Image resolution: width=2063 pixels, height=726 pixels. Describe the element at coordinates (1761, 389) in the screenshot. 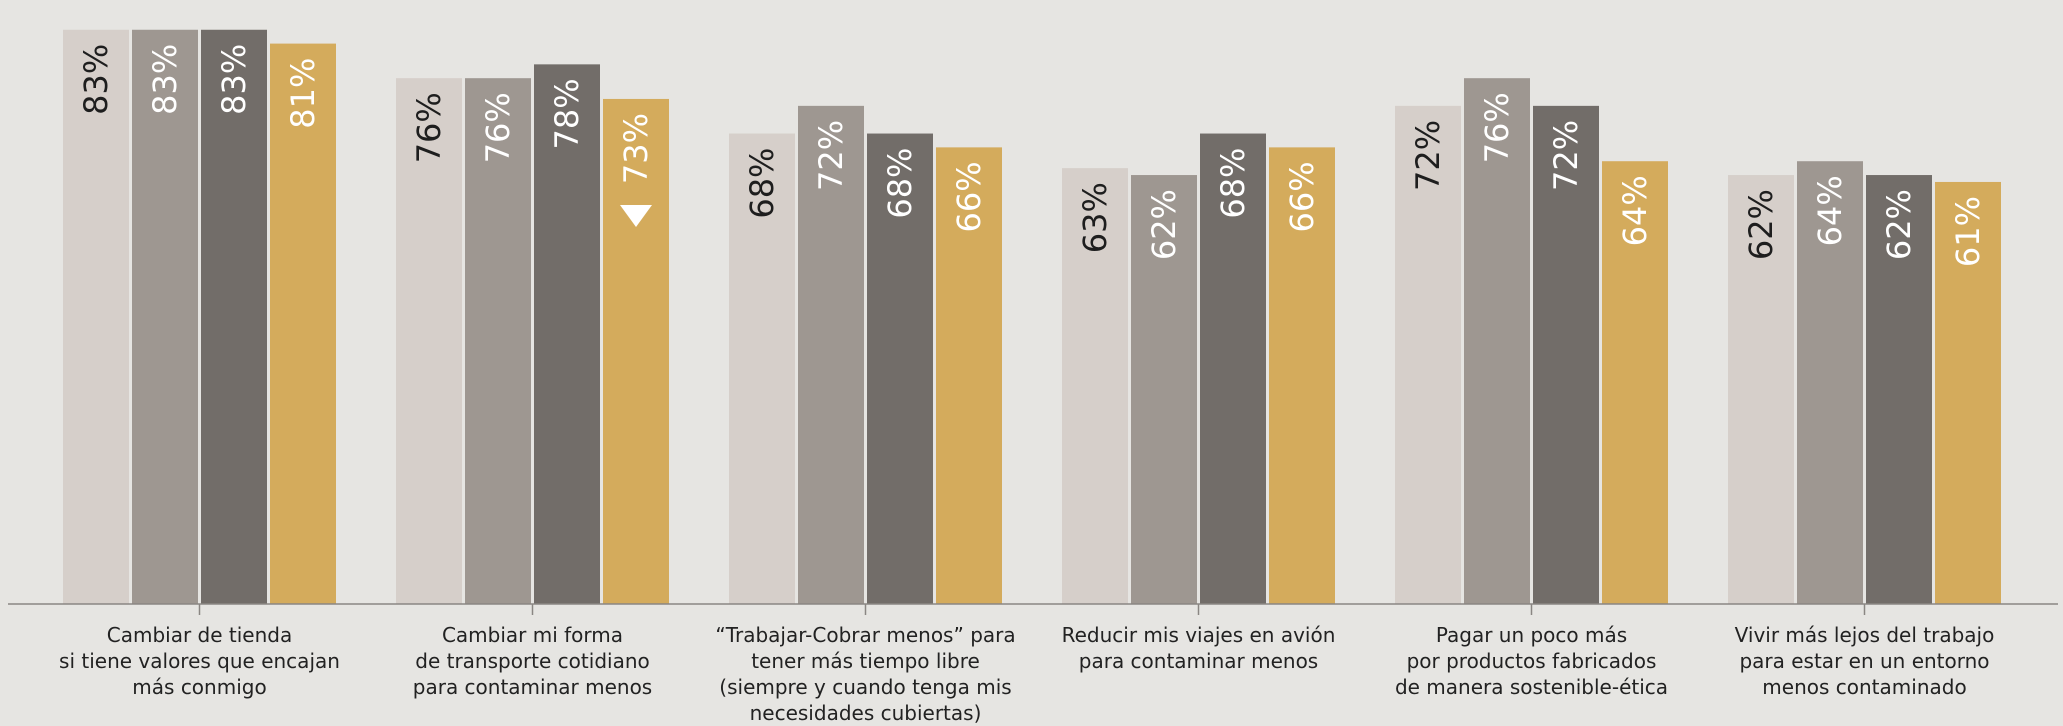

I see `bar-c5-s0` at that location.